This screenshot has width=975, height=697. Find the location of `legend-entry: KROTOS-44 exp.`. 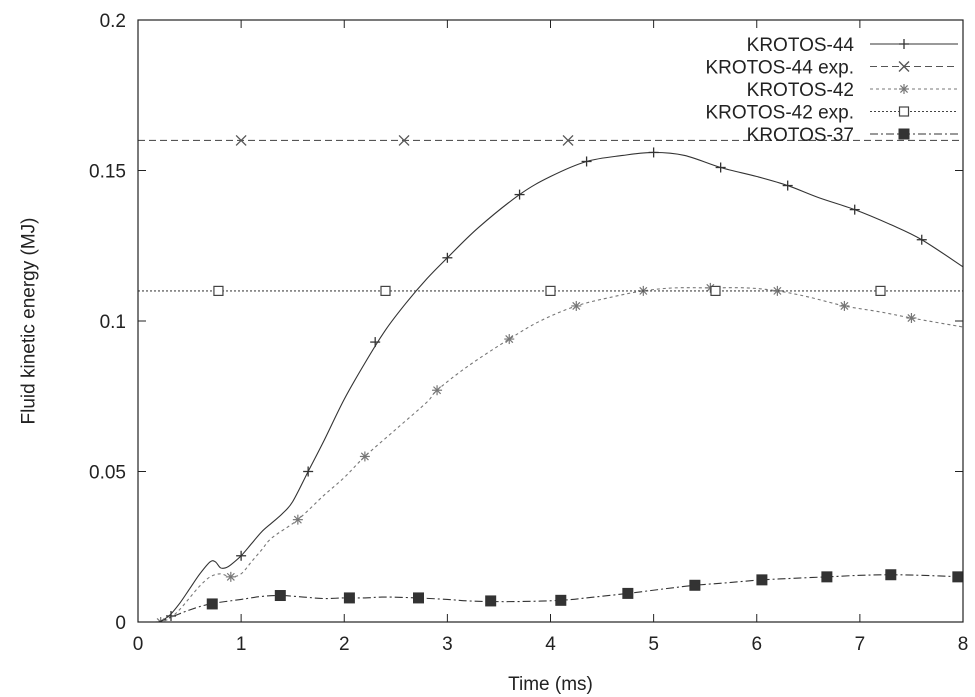

legend-entry: KROTOS-44 exp. is located at coordinates (831, 68).